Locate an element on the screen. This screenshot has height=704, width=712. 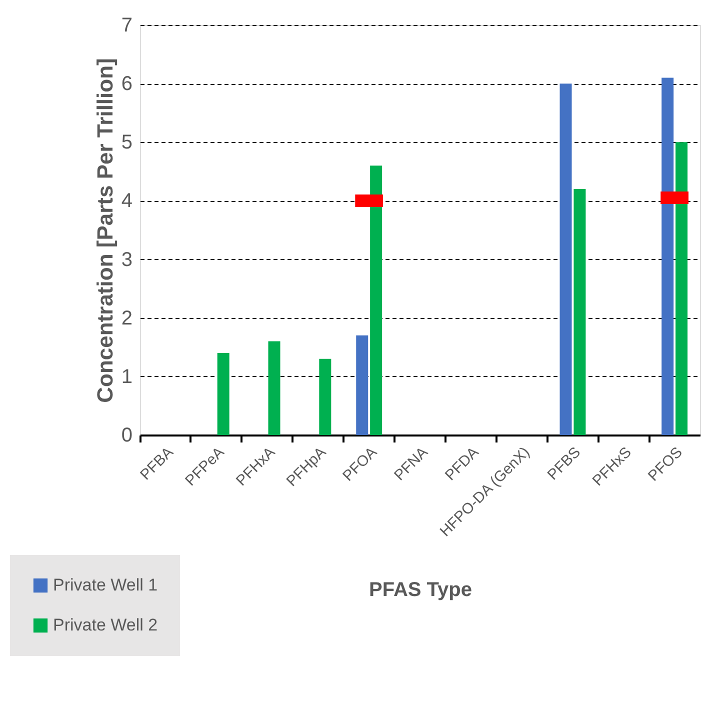
y-tick-label: 2 is located at coordinates (126, 318).